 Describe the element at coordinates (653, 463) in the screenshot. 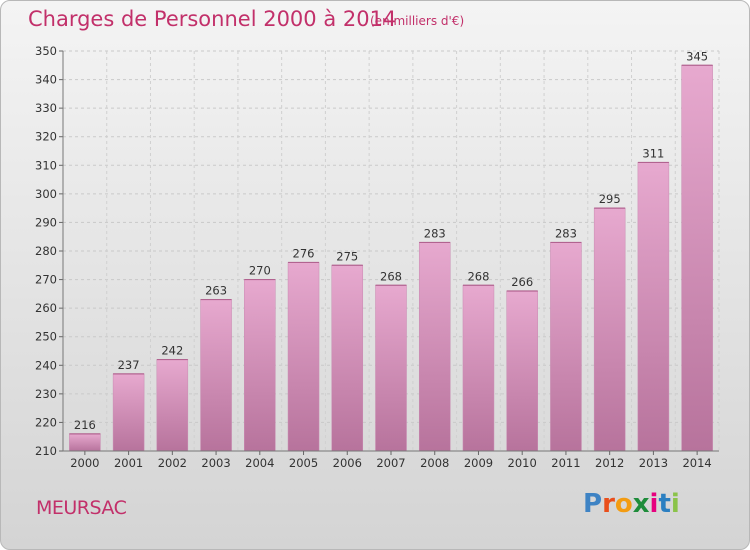

I see `x-tick-label: 2013` at that location.